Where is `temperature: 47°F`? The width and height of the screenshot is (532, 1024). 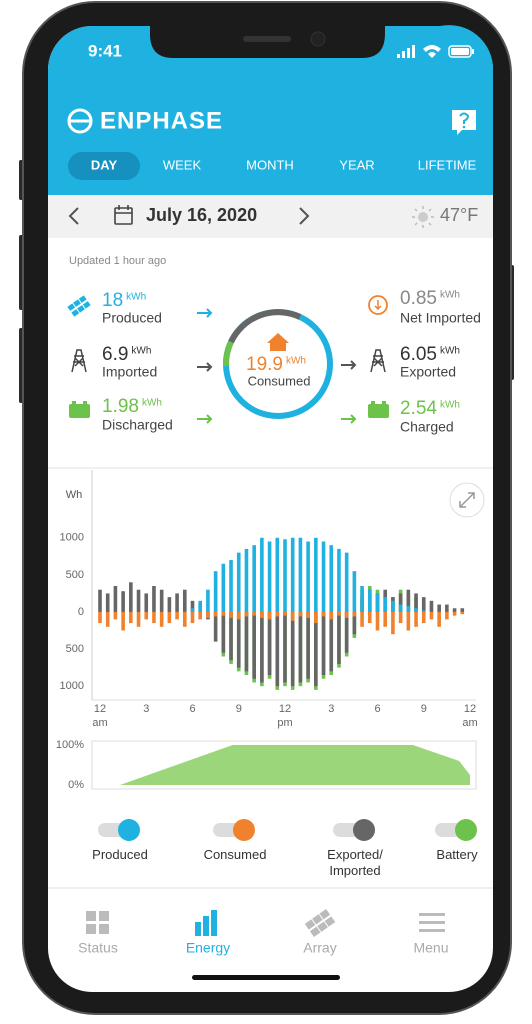
temperature: 47°F is located at coordinates (459, 215).